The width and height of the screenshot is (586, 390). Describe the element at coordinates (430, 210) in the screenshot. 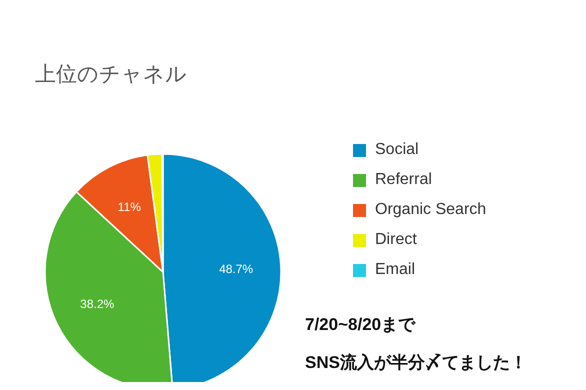

I see `legend-label: Organic Search` at that location.